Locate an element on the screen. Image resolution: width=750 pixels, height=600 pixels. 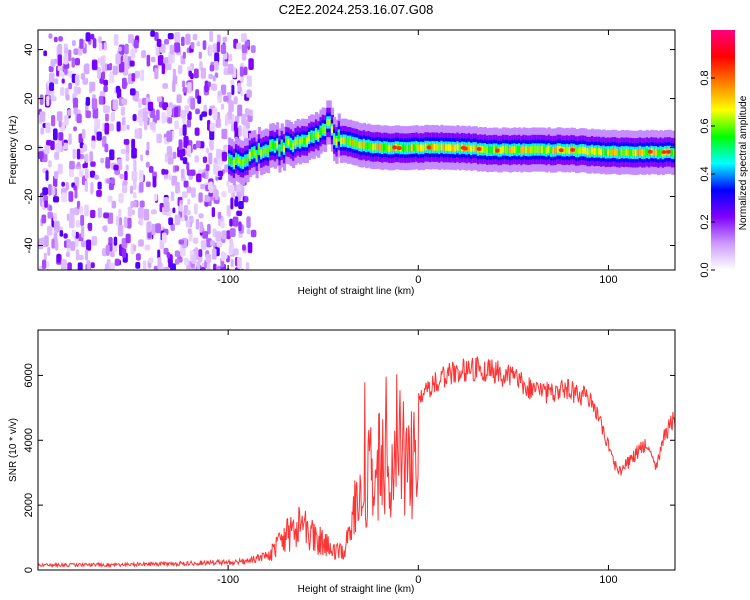
snr-y-axis-label: SNR (10 * v/v) is located at coordinates (13, 450).